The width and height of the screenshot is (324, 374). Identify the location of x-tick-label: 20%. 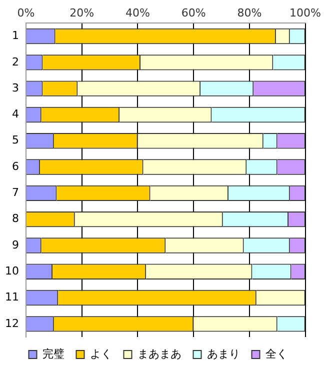
(82, 13).